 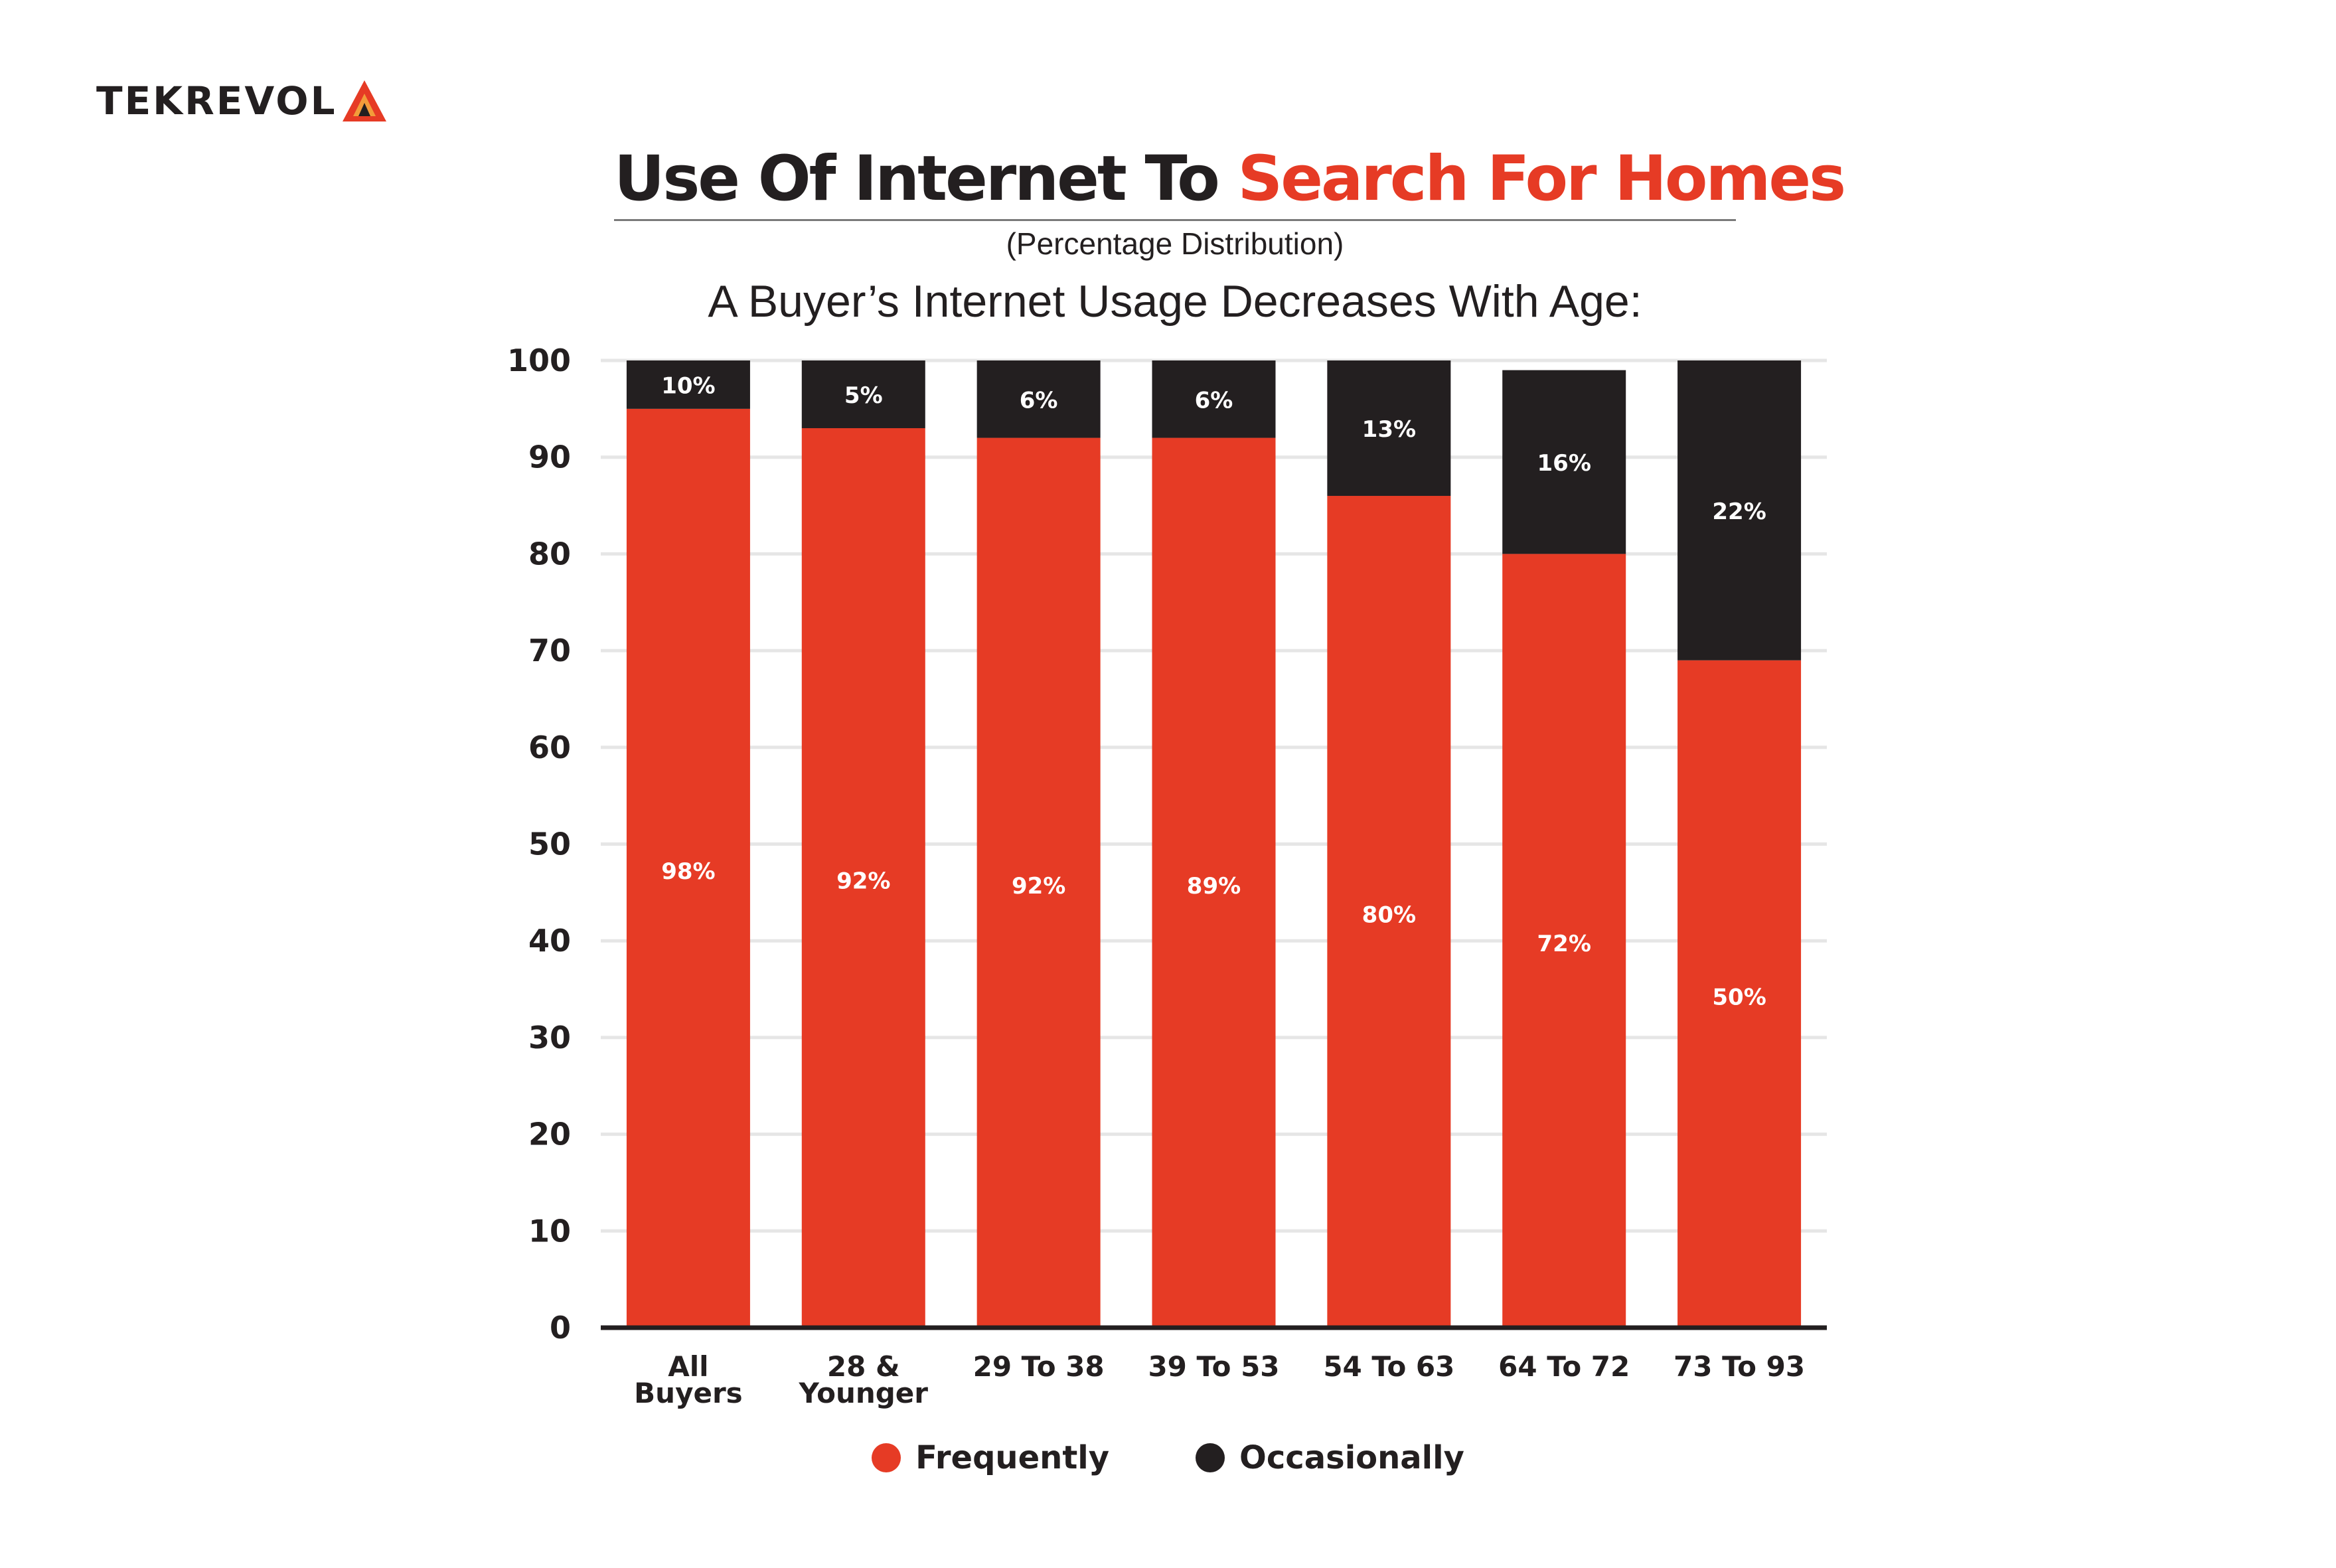 What do you see at coordinates (549, 554) in the screenshot?
I see `y-tick-label: 80` at bounding box center [549, 554].